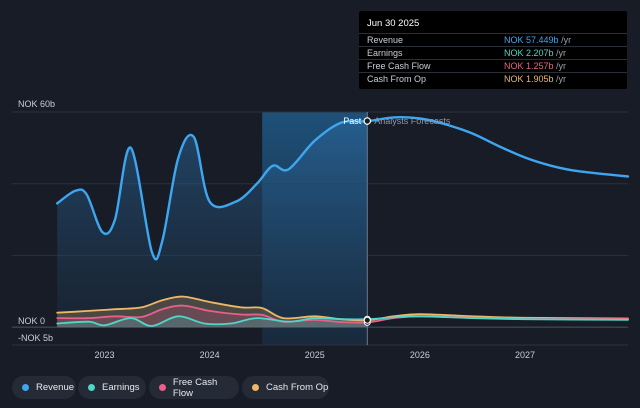 The width and height of the screenshot is (640, 408). I want to click on tooltip-label: Earnings, so click(385, 53).